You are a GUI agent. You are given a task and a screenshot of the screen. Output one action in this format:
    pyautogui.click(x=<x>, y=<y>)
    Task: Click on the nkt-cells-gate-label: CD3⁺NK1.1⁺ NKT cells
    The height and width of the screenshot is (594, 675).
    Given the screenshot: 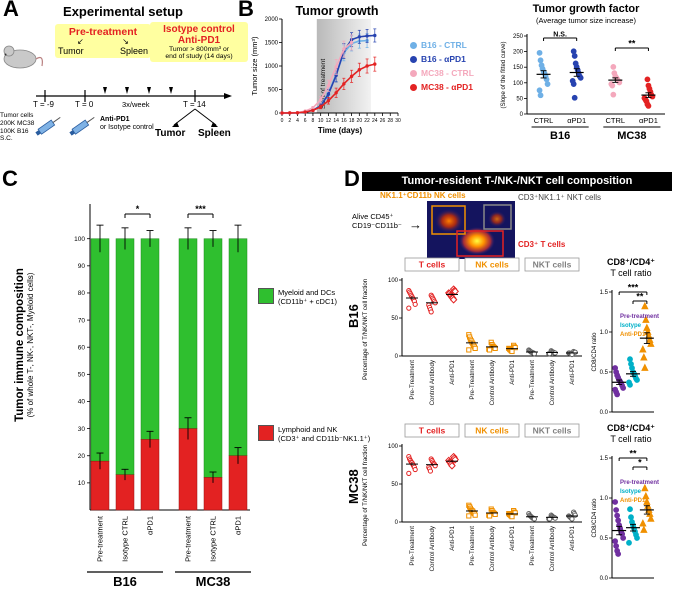 What is the action you would take?
    pyautogui.click(x=559, y=197)
    